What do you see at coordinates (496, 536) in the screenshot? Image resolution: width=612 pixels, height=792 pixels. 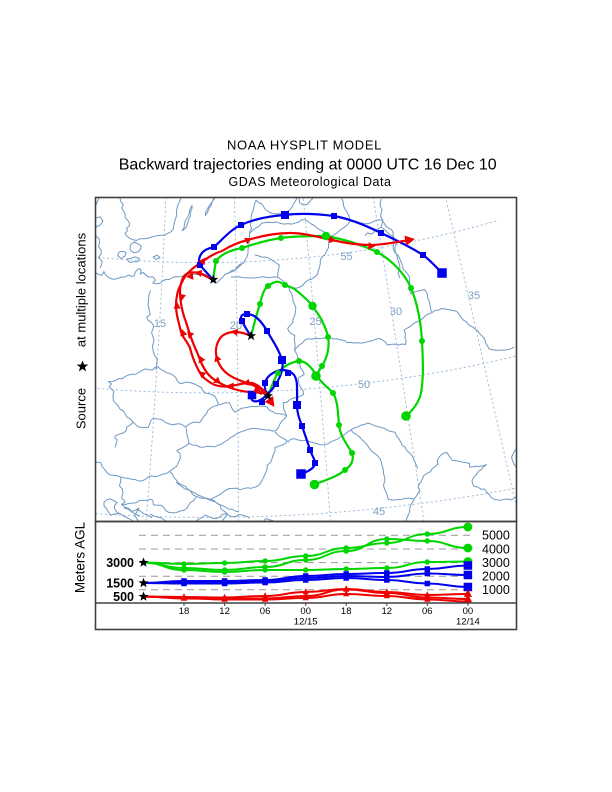 I see `svg-text: 5000` at bounding box center [496, 536].